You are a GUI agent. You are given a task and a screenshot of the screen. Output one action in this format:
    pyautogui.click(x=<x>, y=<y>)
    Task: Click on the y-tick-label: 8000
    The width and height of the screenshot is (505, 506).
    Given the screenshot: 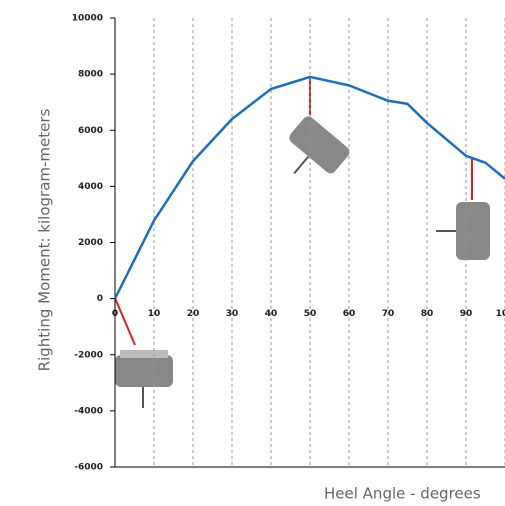 What is the action you would take?
    pyautogui.click(x=90, y=75)
    